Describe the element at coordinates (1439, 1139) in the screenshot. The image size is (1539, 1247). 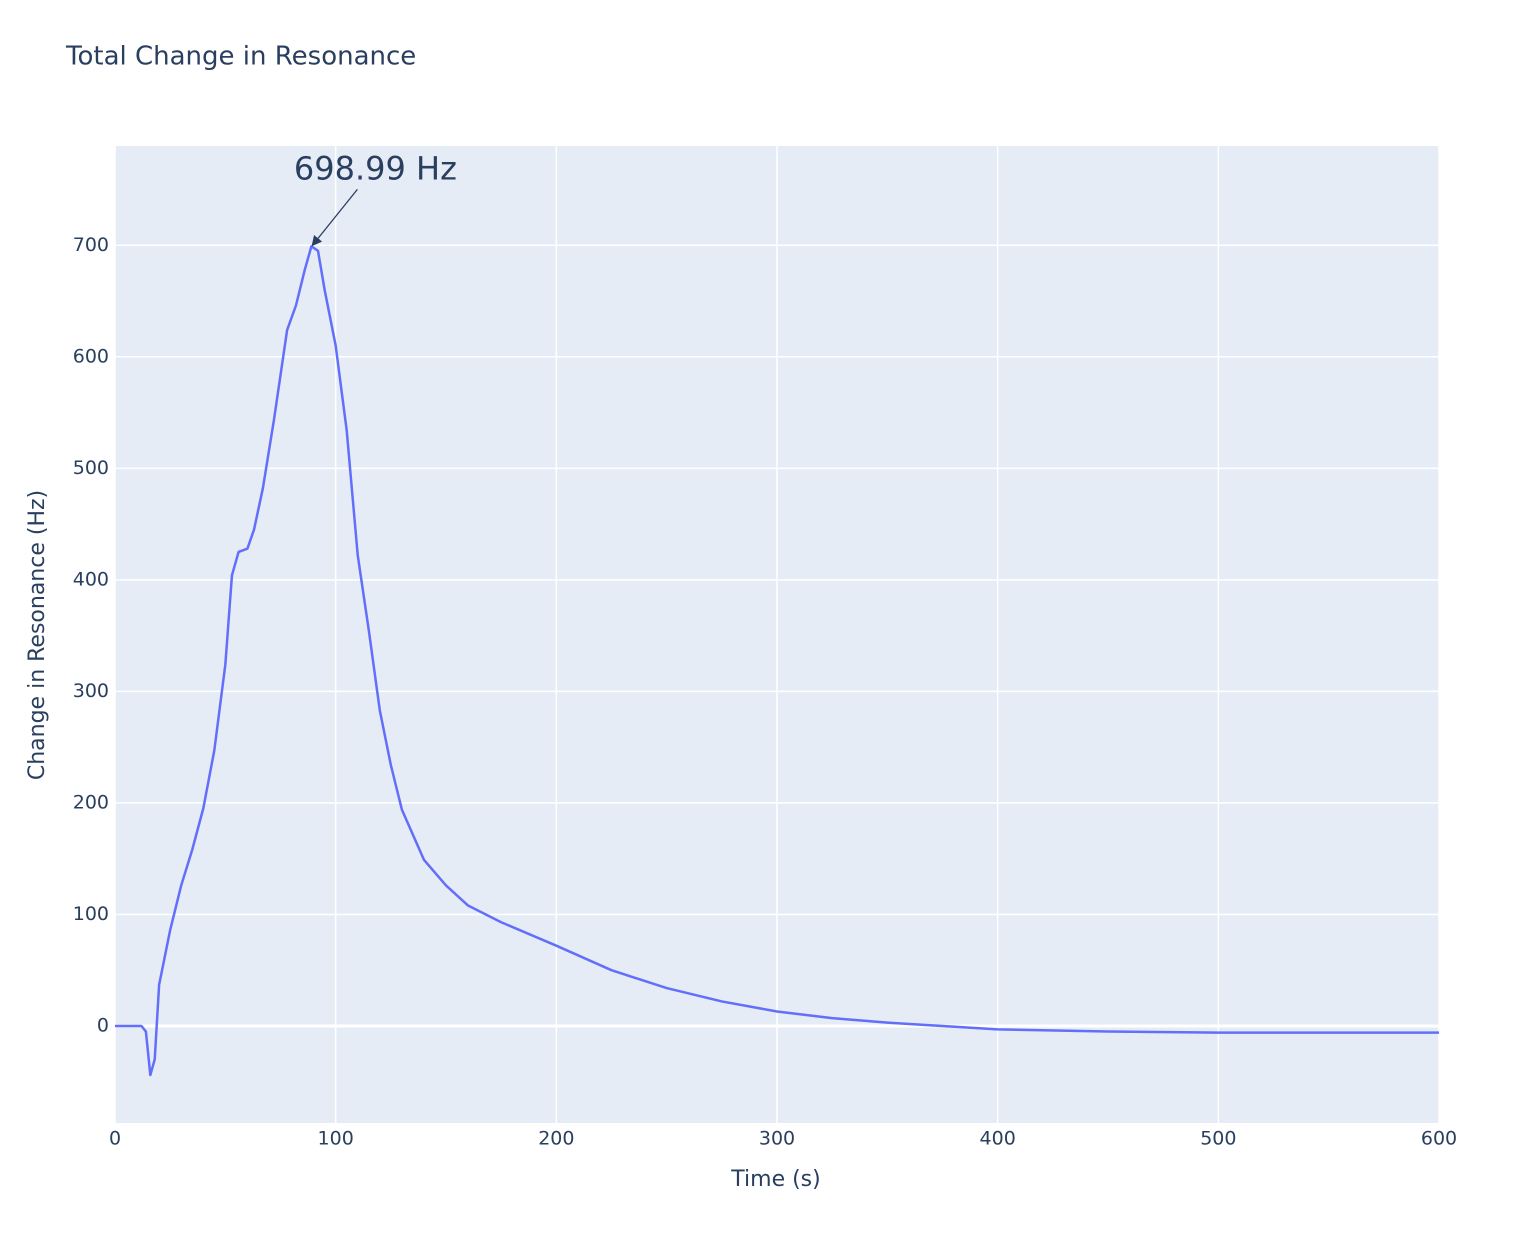
I see `x-tick-label: 600` at that location.